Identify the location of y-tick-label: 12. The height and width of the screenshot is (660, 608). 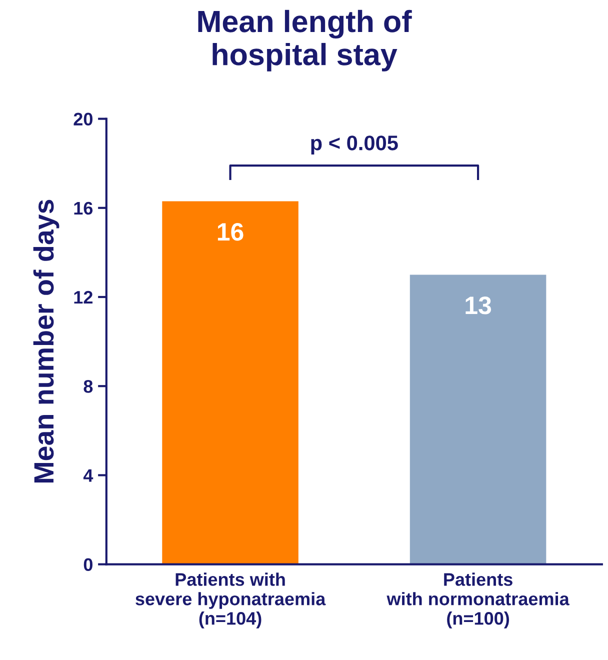
(83, 297).